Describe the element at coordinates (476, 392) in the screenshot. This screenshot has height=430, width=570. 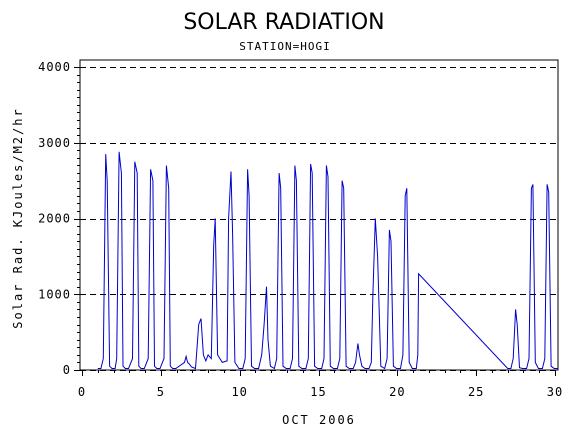
I see `x-tick-label-25: 25` at that location.